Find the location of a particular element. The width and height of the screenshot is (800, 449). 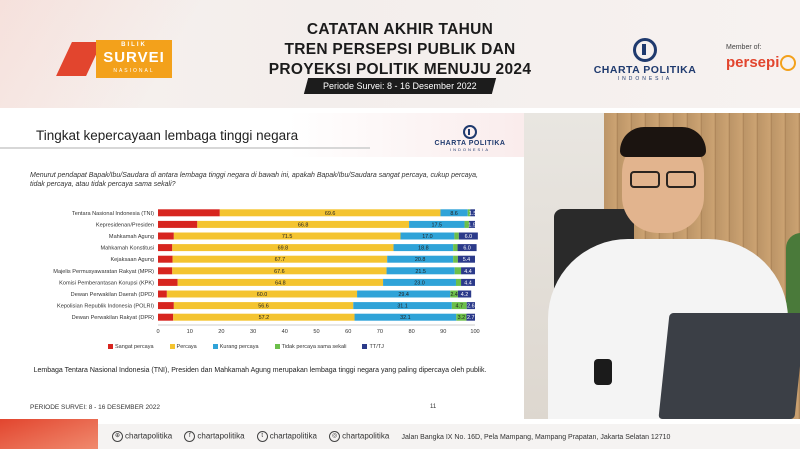

data-label: 4.7 is located at coordinates (460, 307).